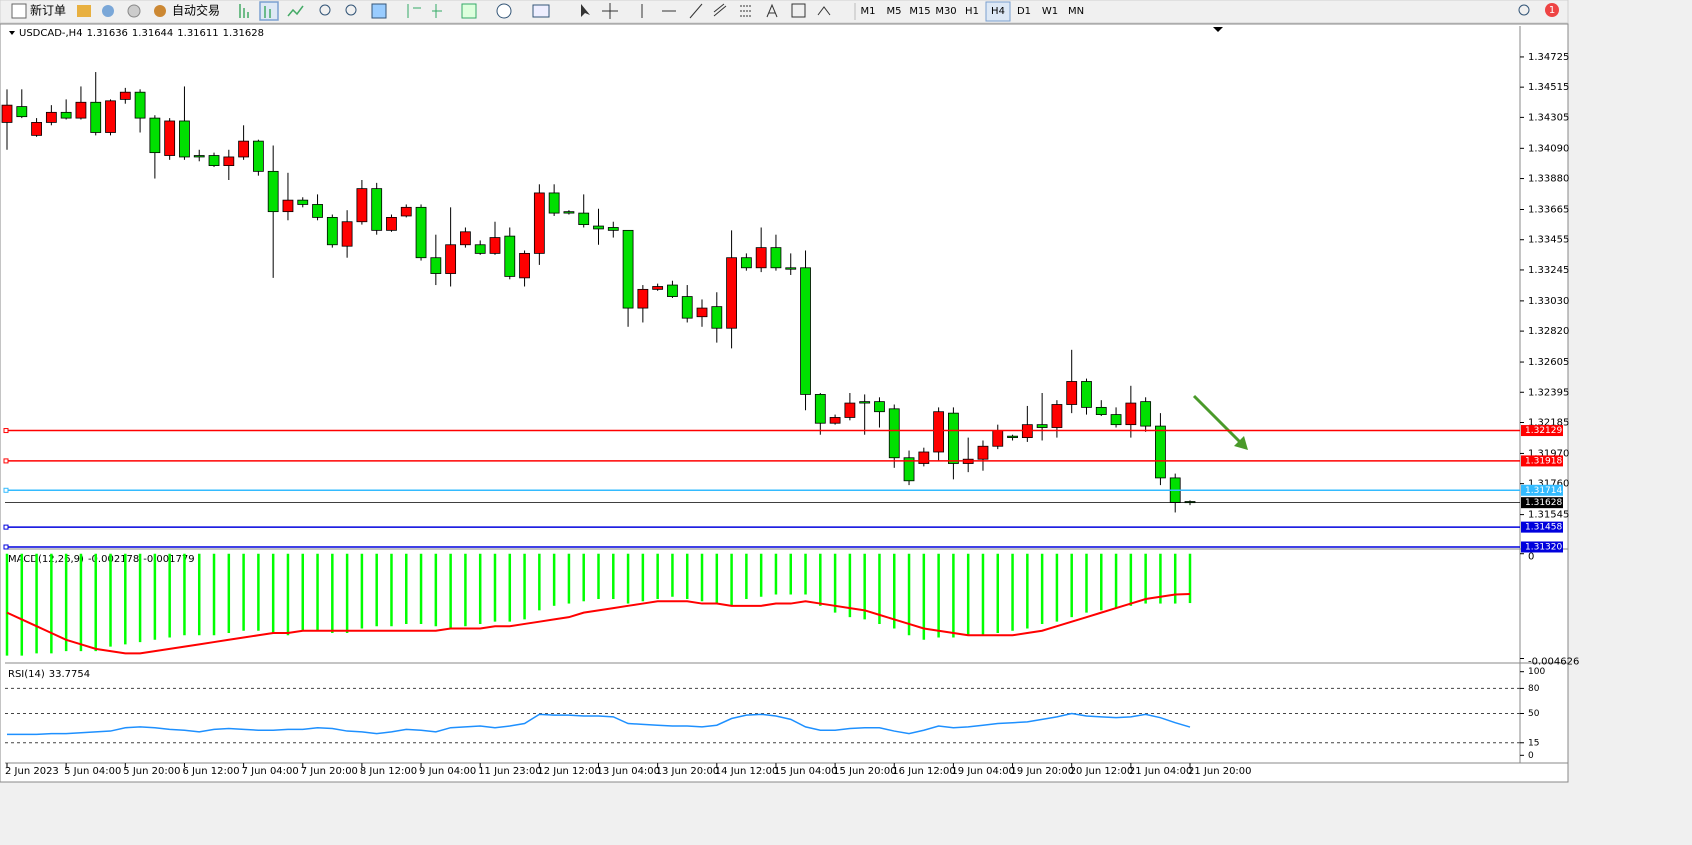 This screenshot has width=1692, height=845. What do you see at coordinates (113, 559) in the screenshot?
I see `indicator-label: -0.002178` at bounding box center [113, 559].